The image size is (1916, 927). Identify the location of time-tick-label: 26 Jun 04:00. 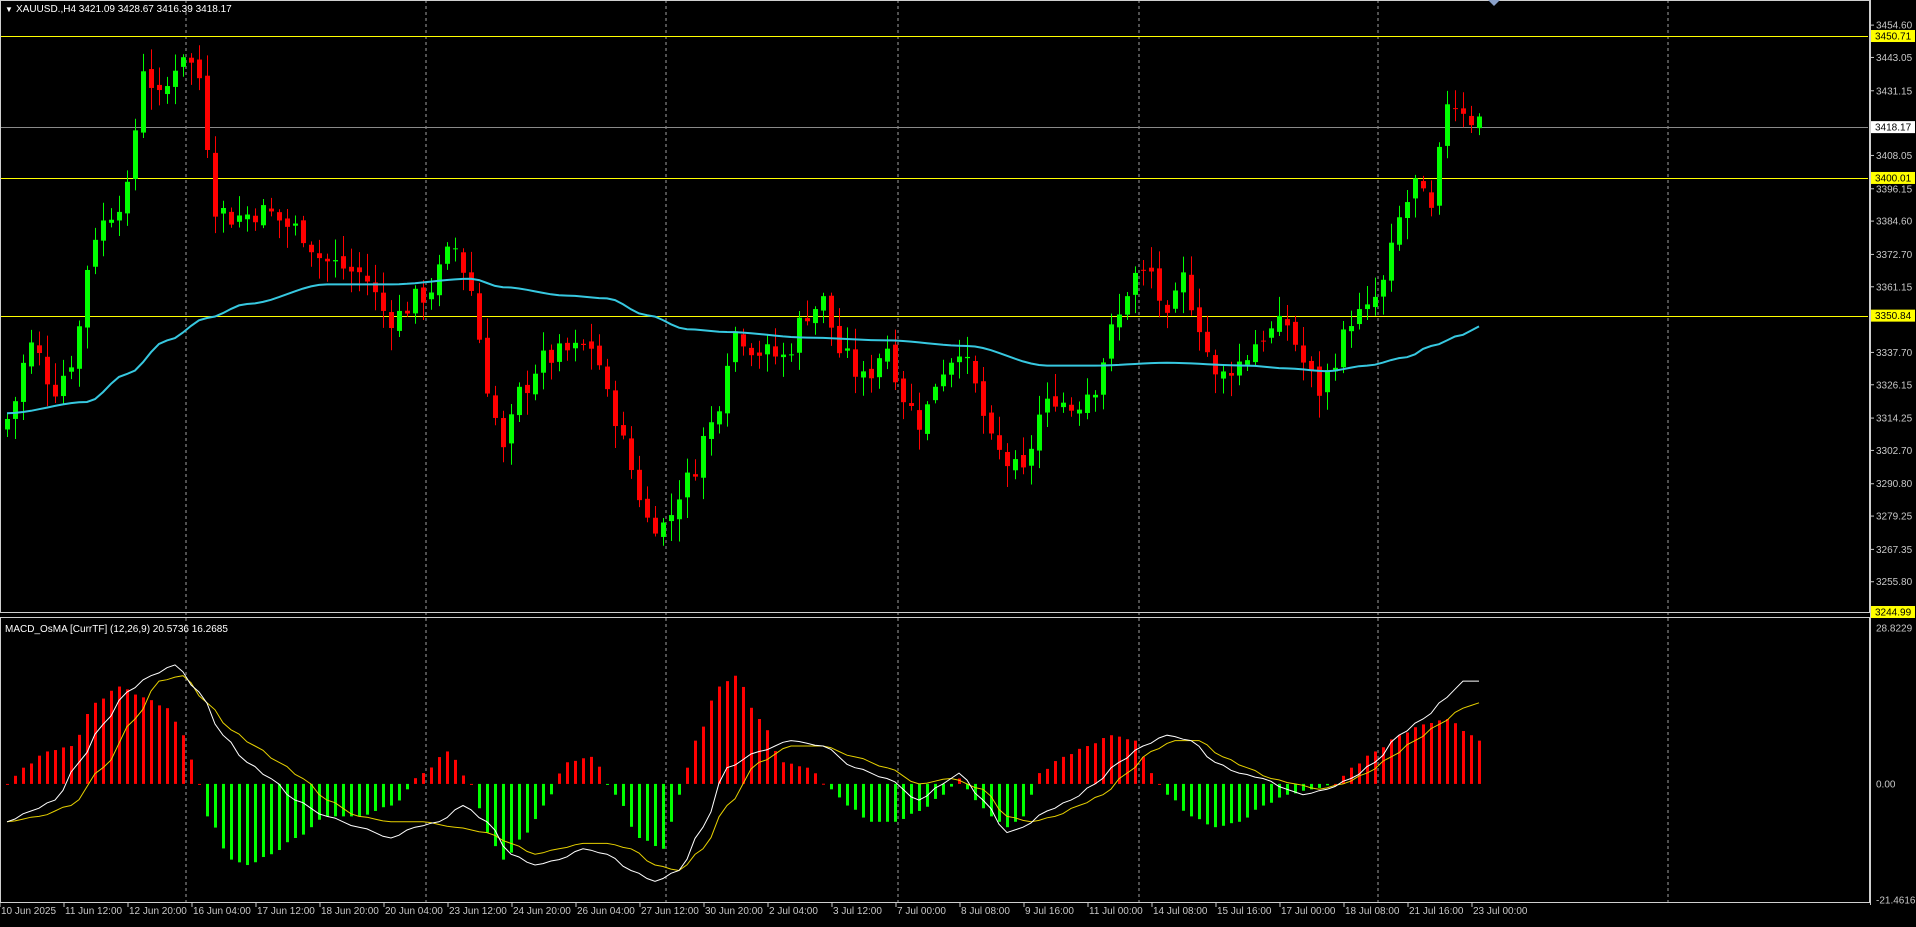
(606, 911).